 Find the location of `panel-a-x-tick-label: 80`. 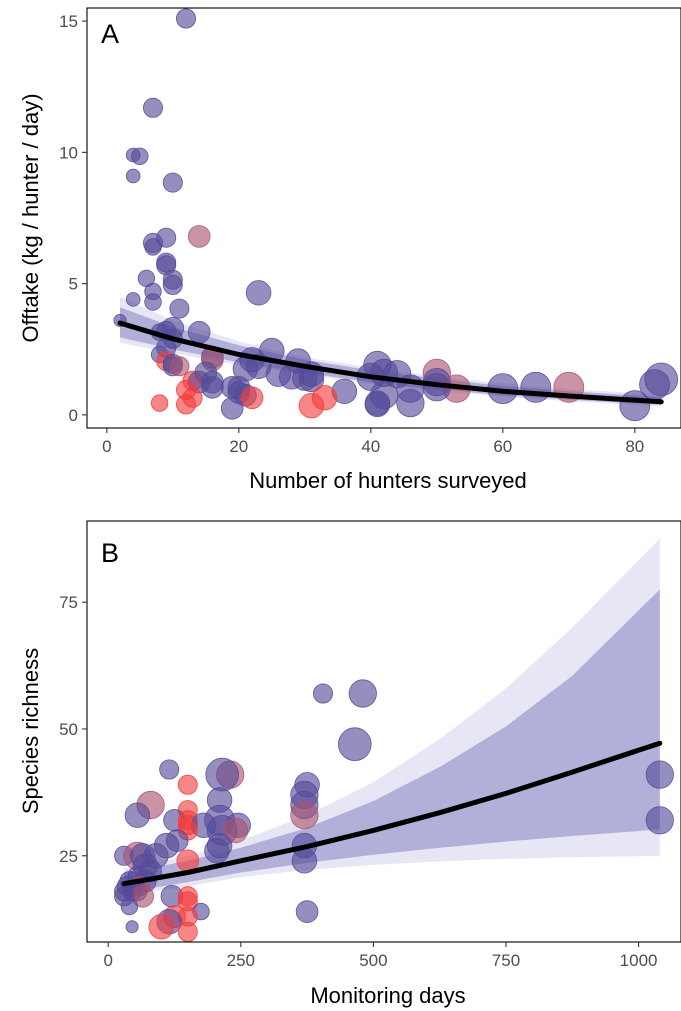

panel-a-x-tick-label: 80 is located at coordinates (634, 446).